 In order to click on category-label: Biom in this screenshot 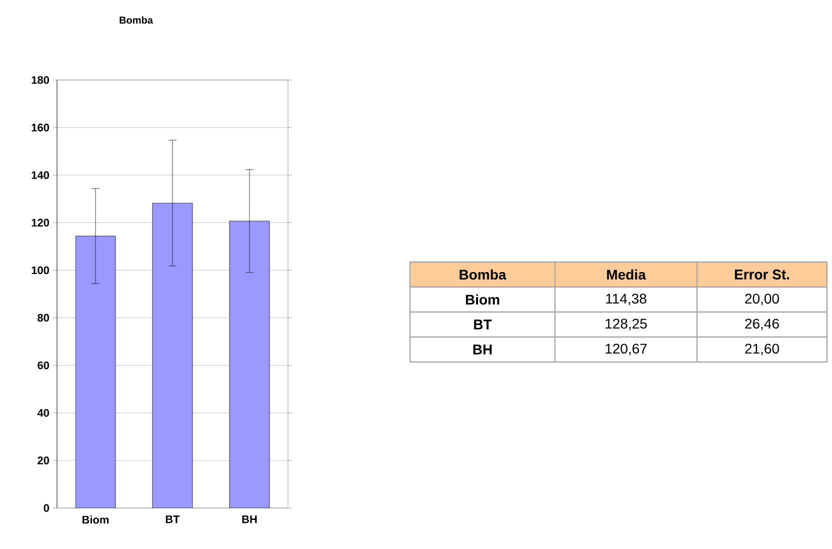, I will do `click(483, 299)`.